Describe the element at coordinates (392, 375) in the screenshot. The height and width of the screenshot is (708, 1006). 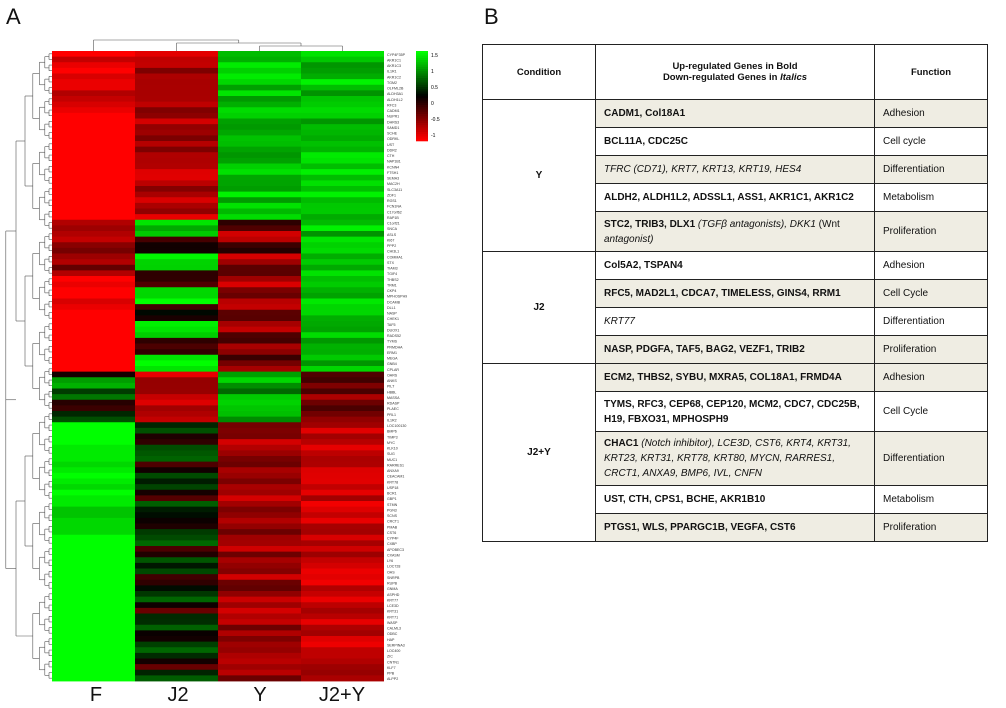
I see `row-label: OARS` at that location.